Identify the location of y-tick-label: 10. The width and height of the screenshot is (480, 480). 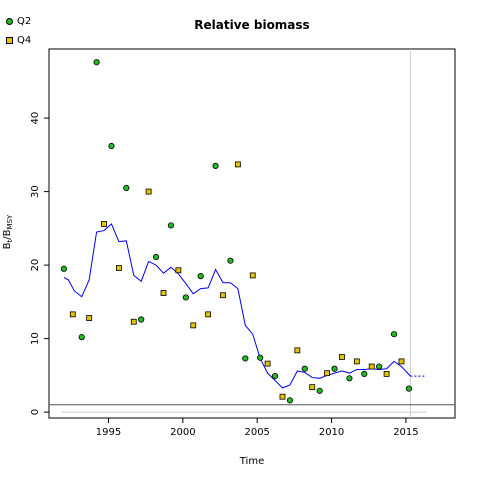
(35, 338).